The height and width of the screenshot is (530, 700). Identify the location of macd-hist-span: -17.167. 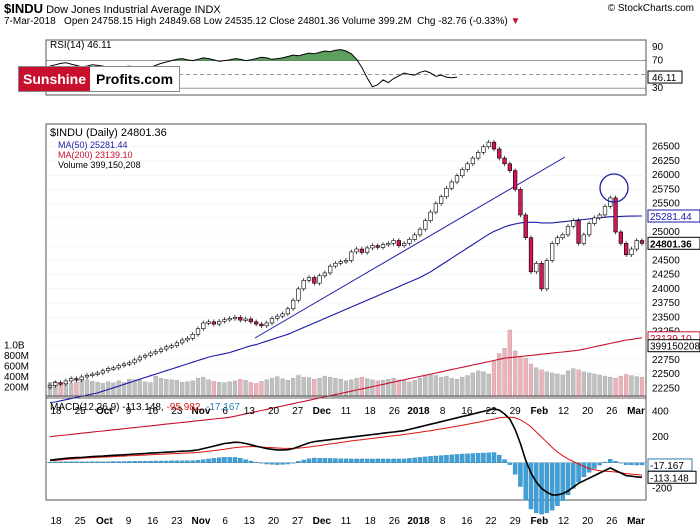
(223, 407).